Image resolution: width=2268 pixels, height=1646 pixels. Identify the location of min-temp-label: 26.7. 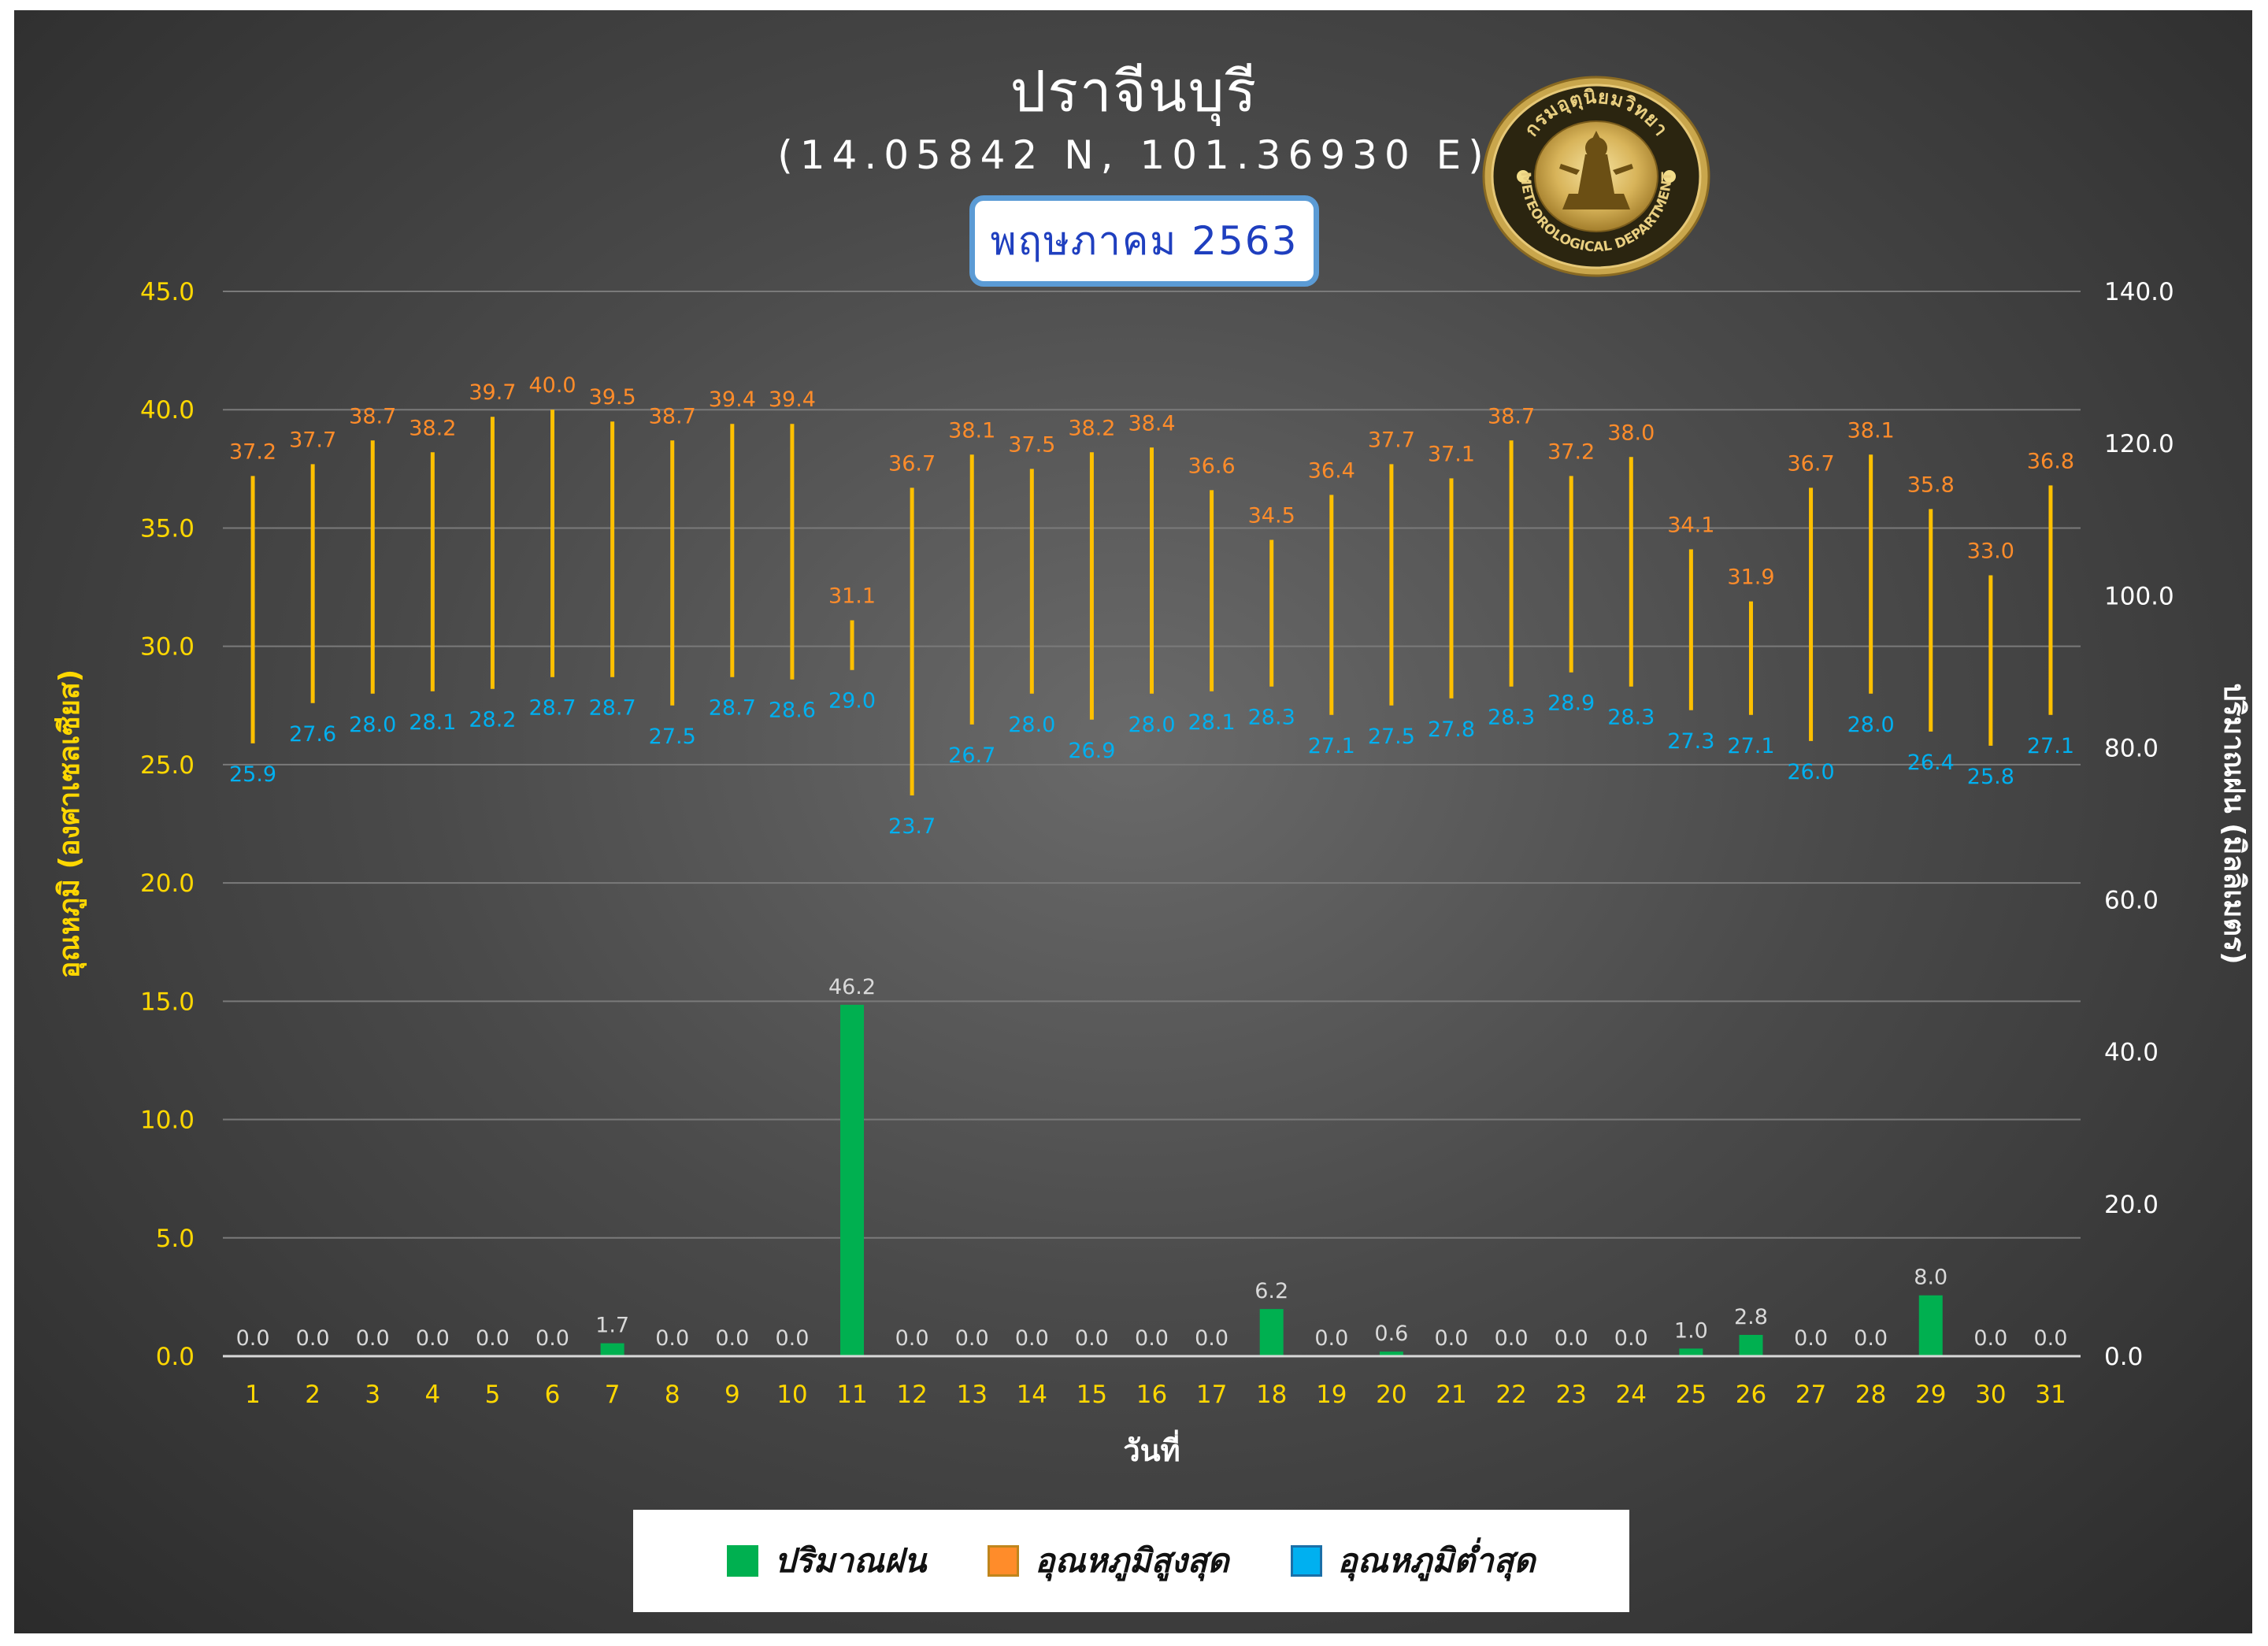
(971, 756).